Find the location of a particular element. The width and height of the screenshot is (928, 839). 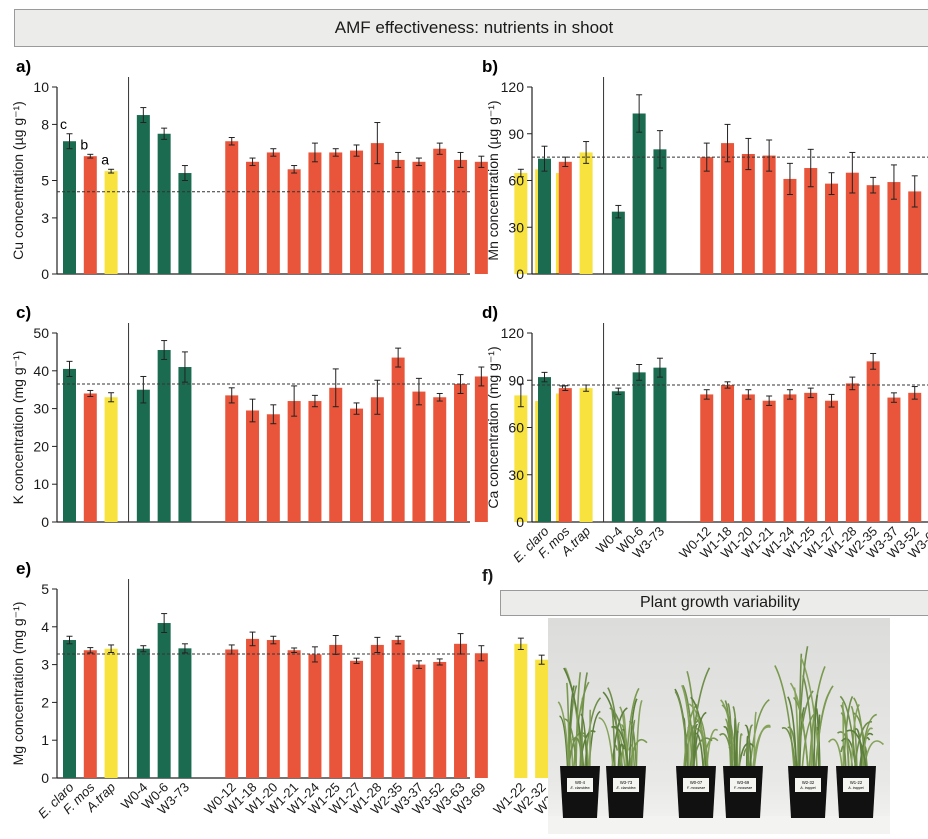

y-axis-label: Mg concentration (mg g⁻¹) is located at coordinates (18, 684).